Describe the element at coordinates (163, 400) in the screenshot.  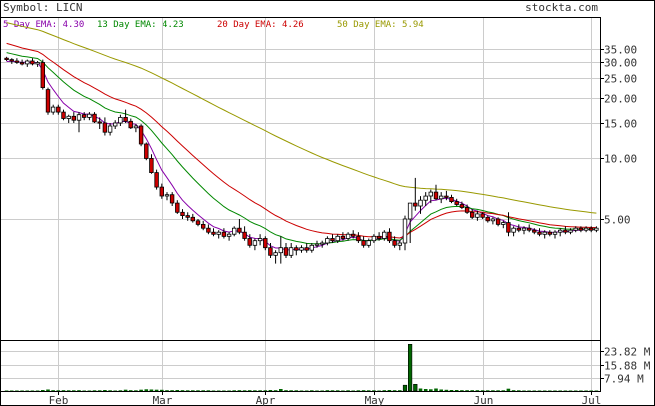
I see `x-tick-label: Mar` at that location.